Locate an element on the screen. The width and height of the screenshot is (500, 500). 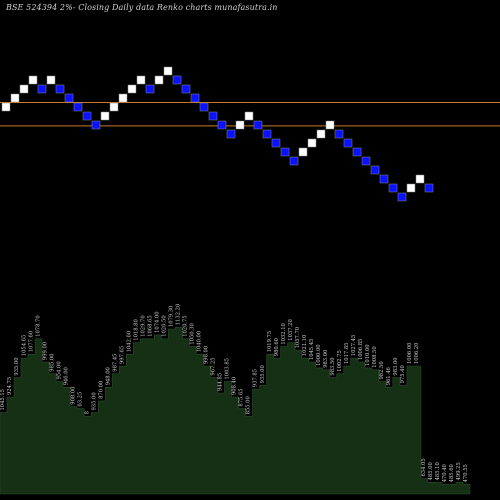
volume-label: 1008.50 is located at coordinates (375, 356).